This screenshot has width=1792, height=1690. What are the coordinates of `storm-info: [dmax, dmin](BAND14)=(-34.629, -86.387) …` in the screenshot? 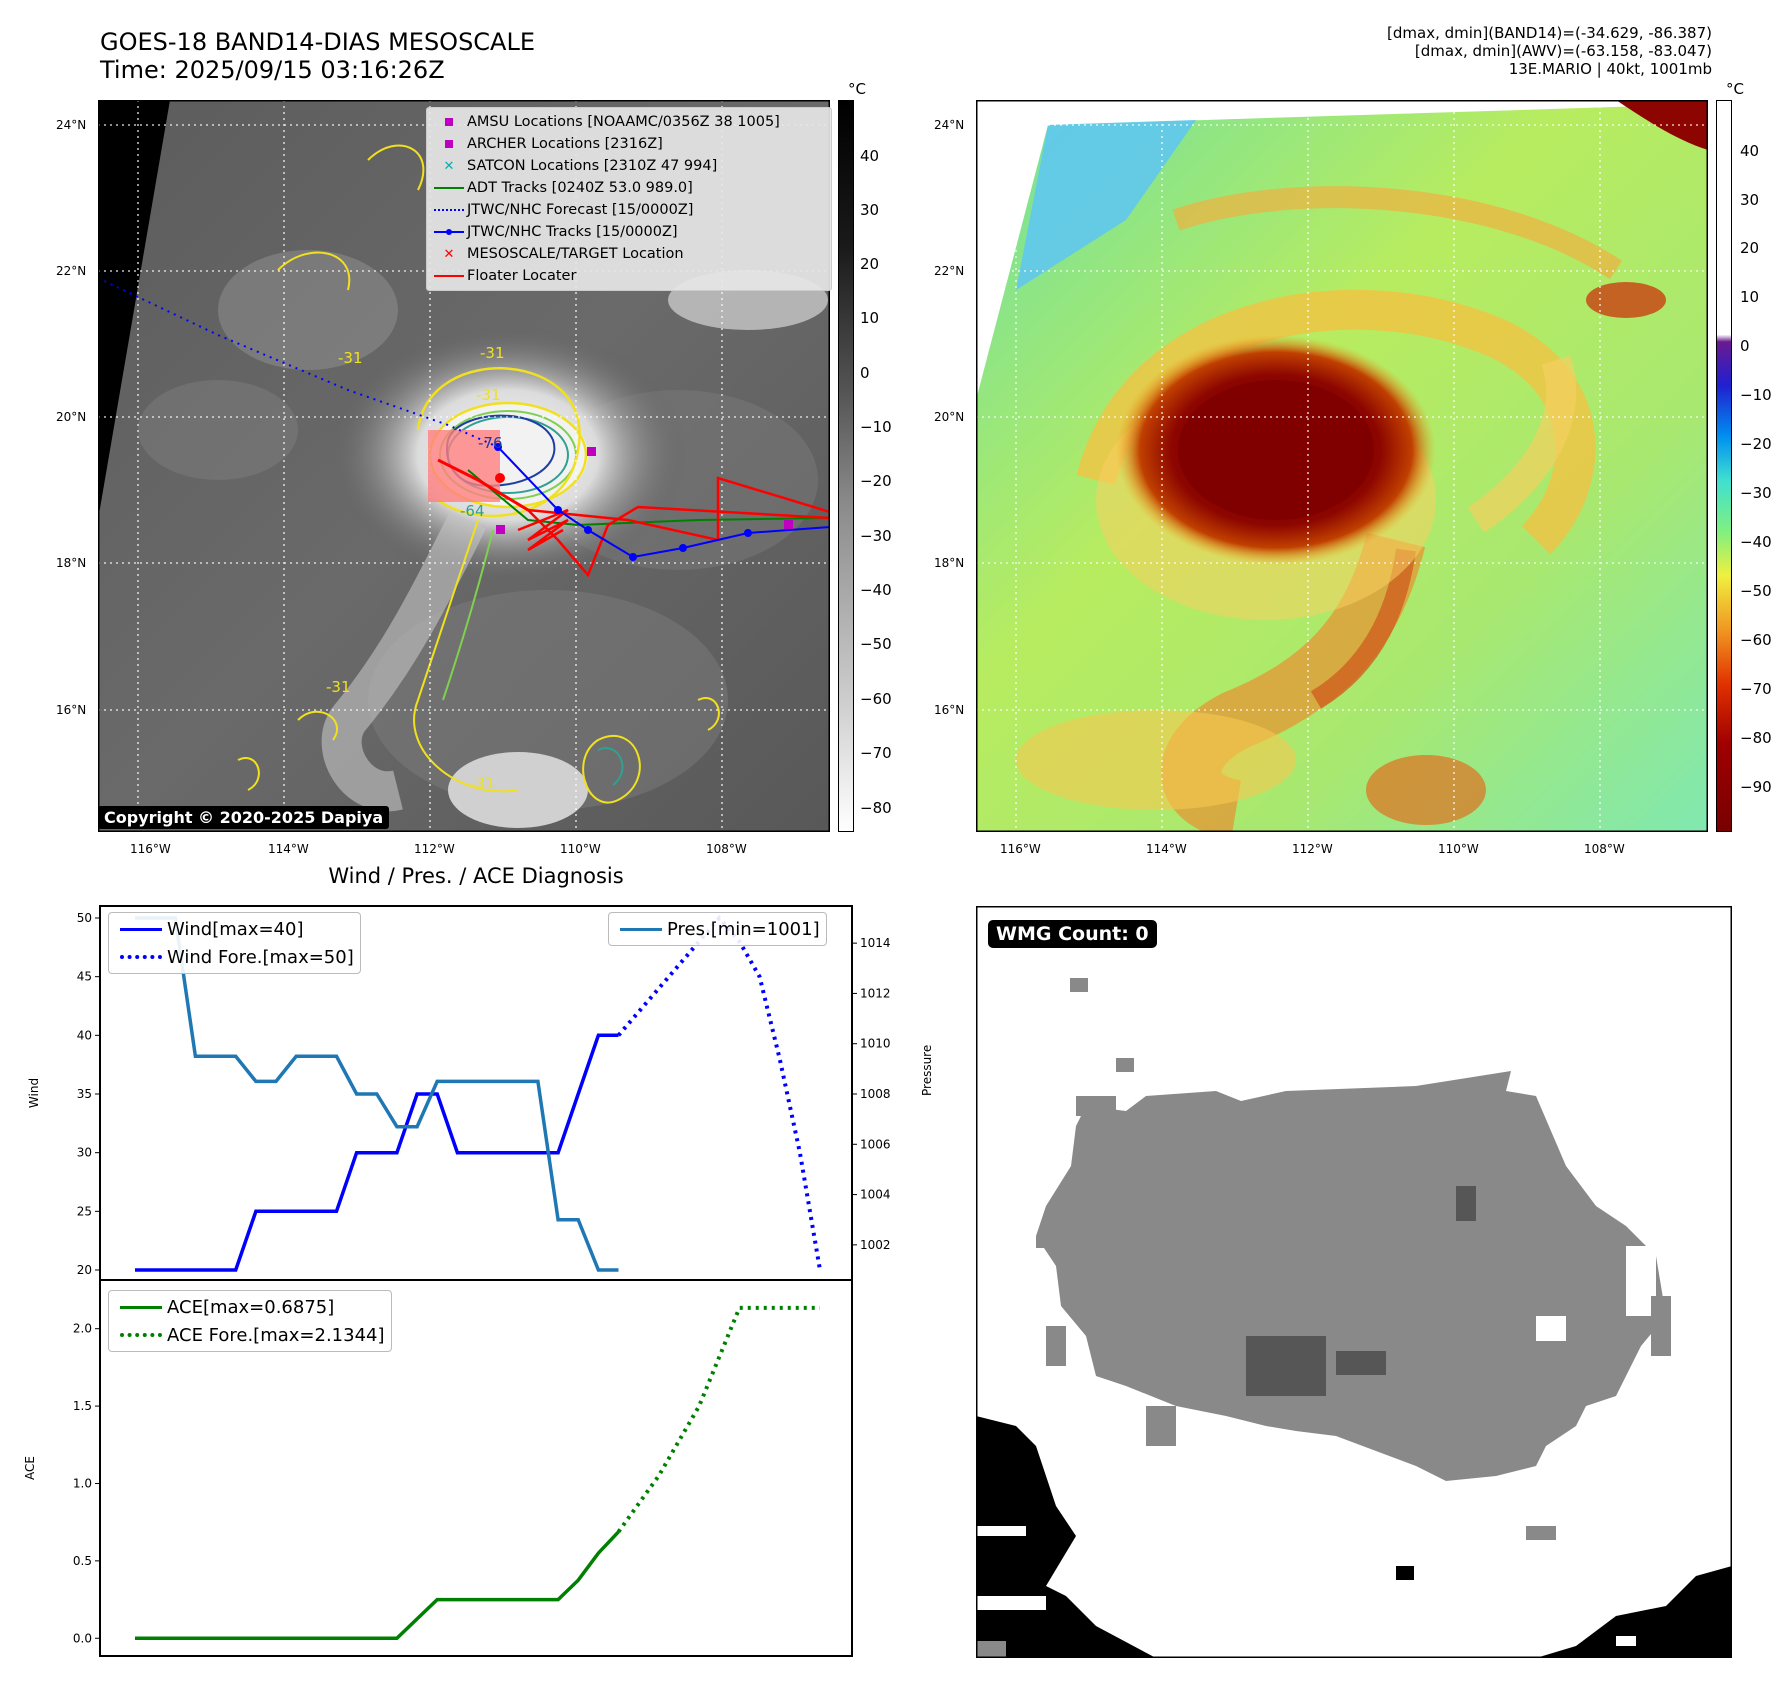 It's located at (1549, 51).